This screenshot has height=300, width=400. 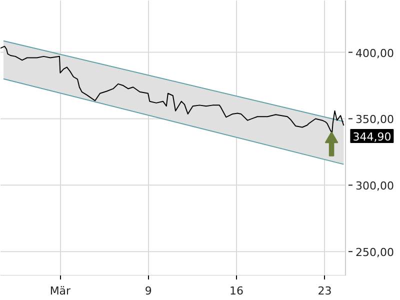 What do you see at coordinates (325, 291) in the screenshot?
I see `x-tick-label: 23` at bounding box center [325, 291].